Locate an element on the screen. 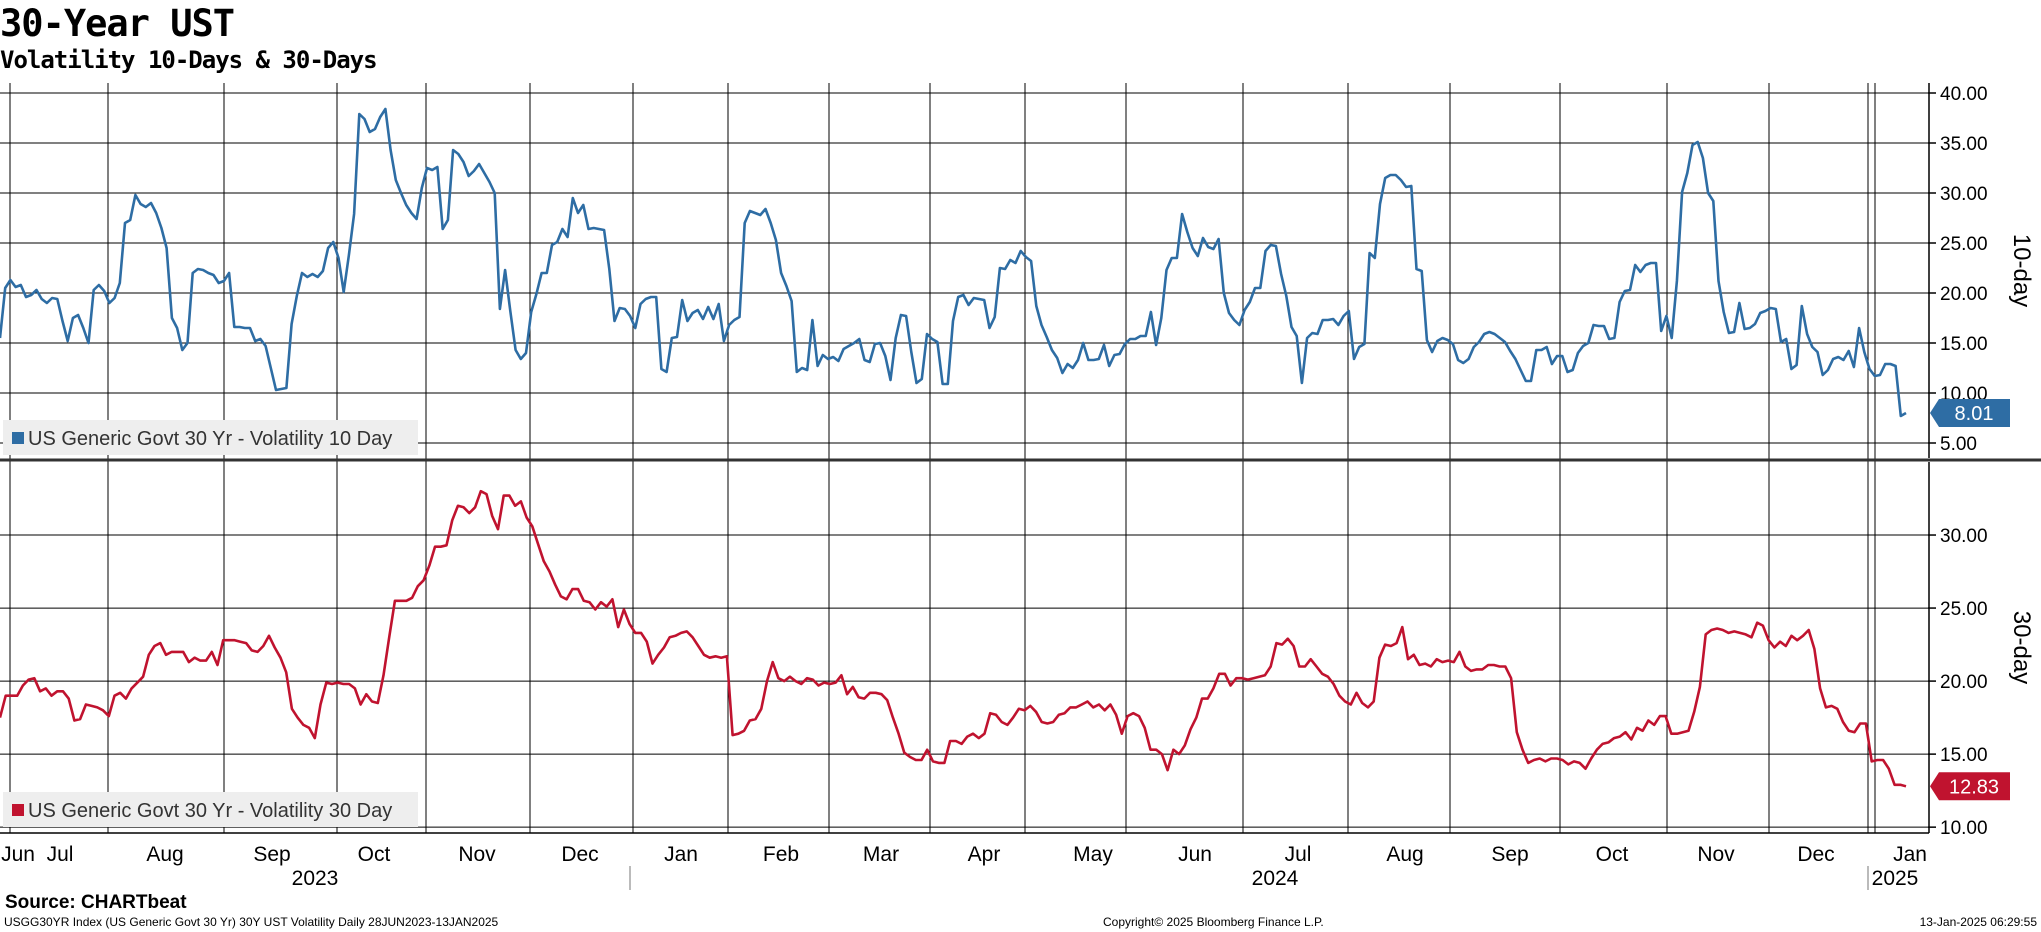  x-month-label: Apr is located at coordinates (984, 854).